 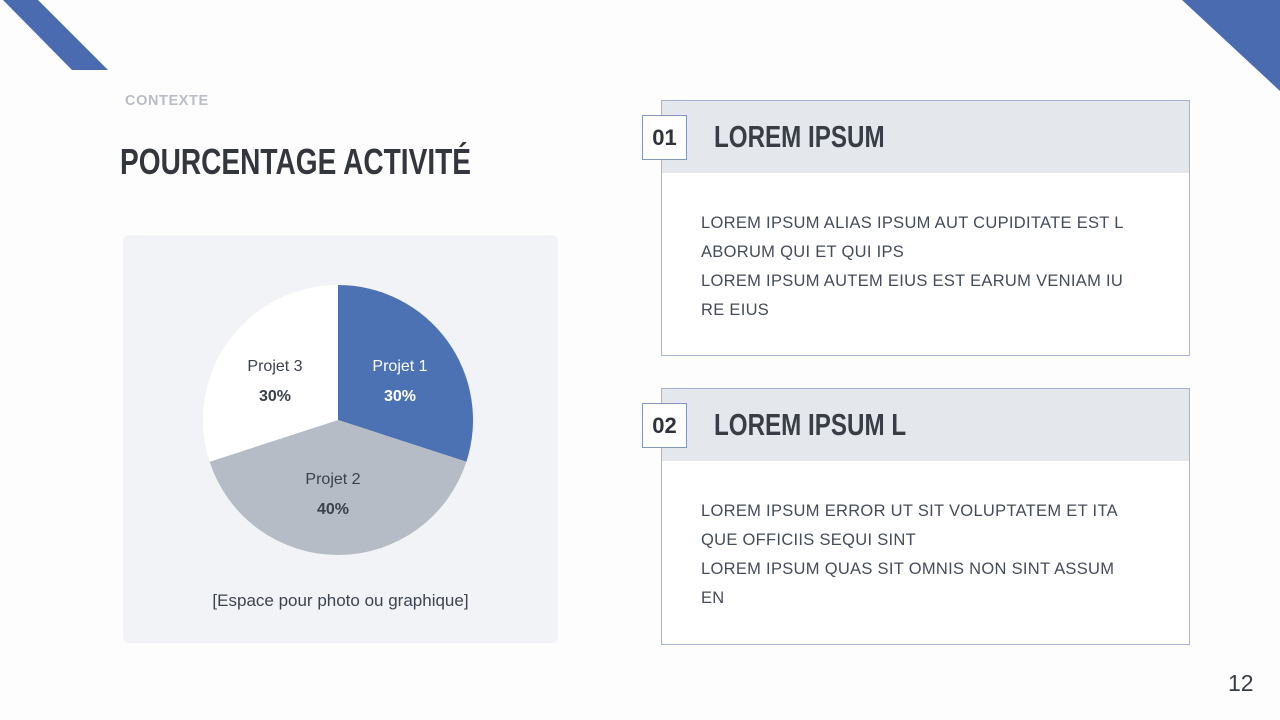 What do you see at coordinates (925, 425) in the screenshot?
I see `card-header: LOREM IPSUM L` at bounding box center [925, 425].